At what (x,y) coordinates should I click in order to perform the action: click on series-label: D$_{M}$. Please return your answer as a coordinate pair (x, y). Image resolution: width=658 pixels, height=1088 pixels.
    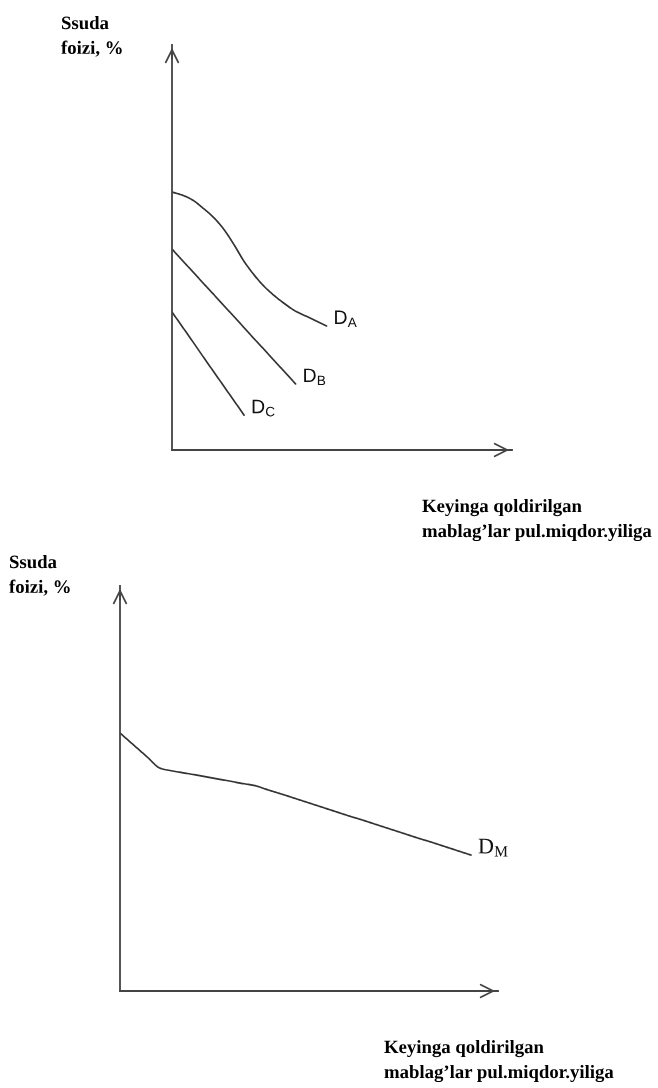
    Looking at the image, I should click on (493, 847).